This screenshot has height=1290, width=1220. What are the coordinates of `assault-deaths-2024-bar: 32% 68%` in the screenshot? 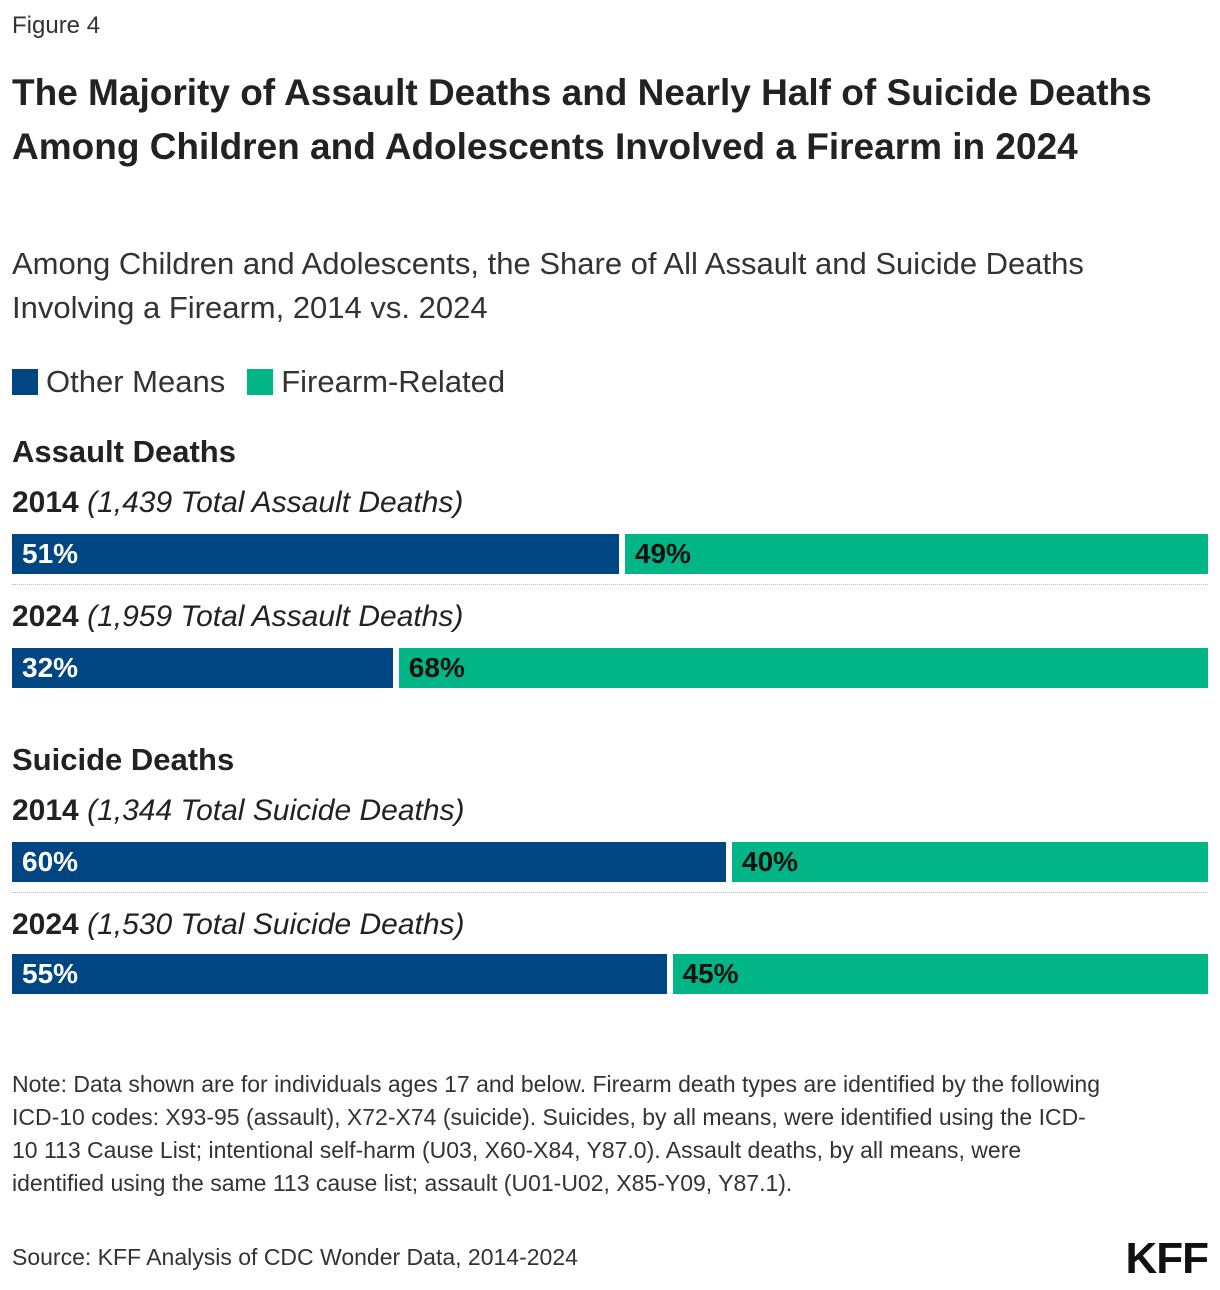 It's located at (610, 668).